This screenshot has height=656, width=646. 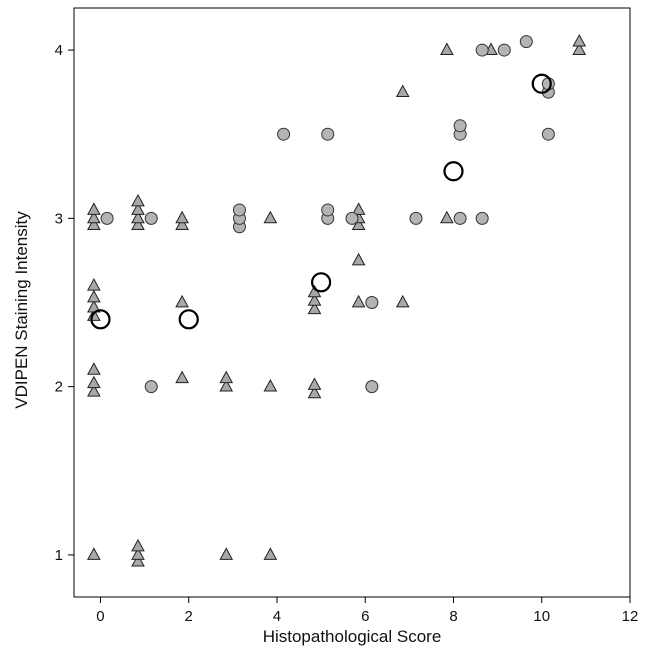 What do you see at coordinates (365, 616) in the screenshot?
I see `x-tick-label: 6` at bounding box center [365, 616].